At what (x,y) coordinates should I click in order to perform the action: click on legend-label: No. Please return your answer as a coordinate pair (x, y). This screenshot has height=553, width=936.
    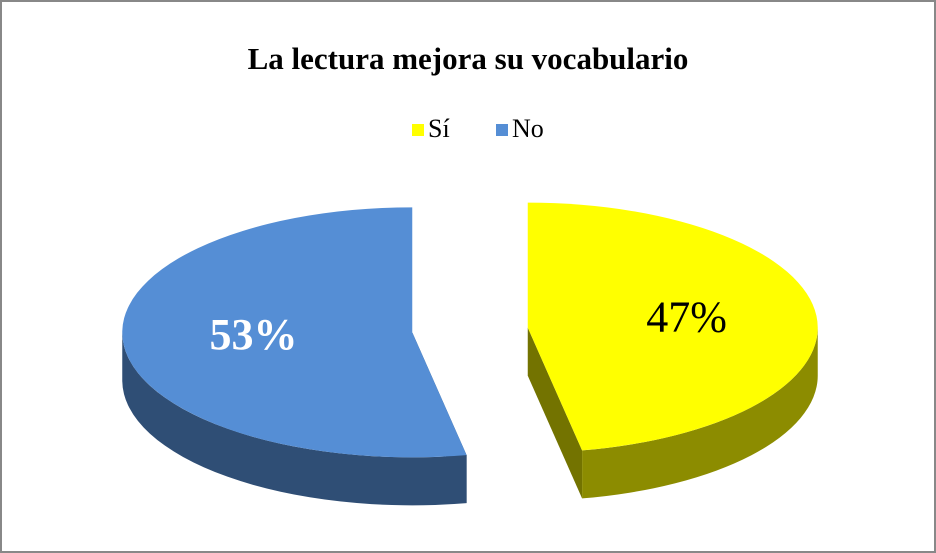
    Looking at the image, I should click on (528, 128).